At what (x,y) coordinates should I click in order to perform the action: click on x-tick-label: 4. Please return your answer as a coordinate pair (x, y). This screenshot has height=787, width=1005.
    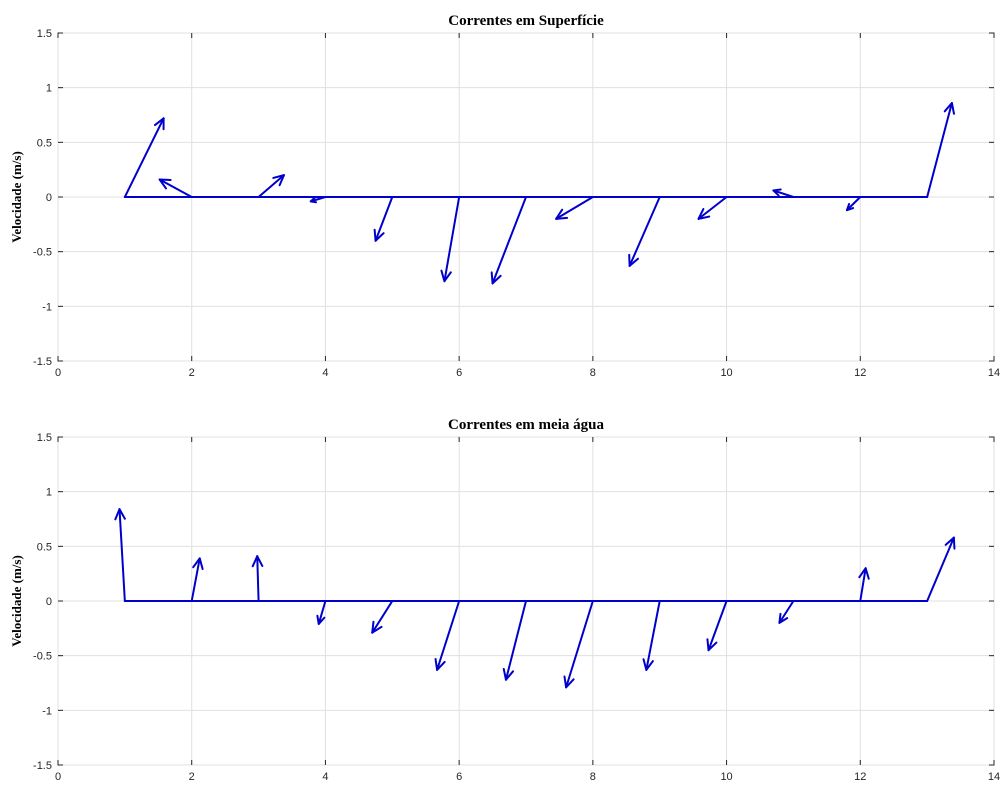
    Looking at the image, I should click on (325, 373).